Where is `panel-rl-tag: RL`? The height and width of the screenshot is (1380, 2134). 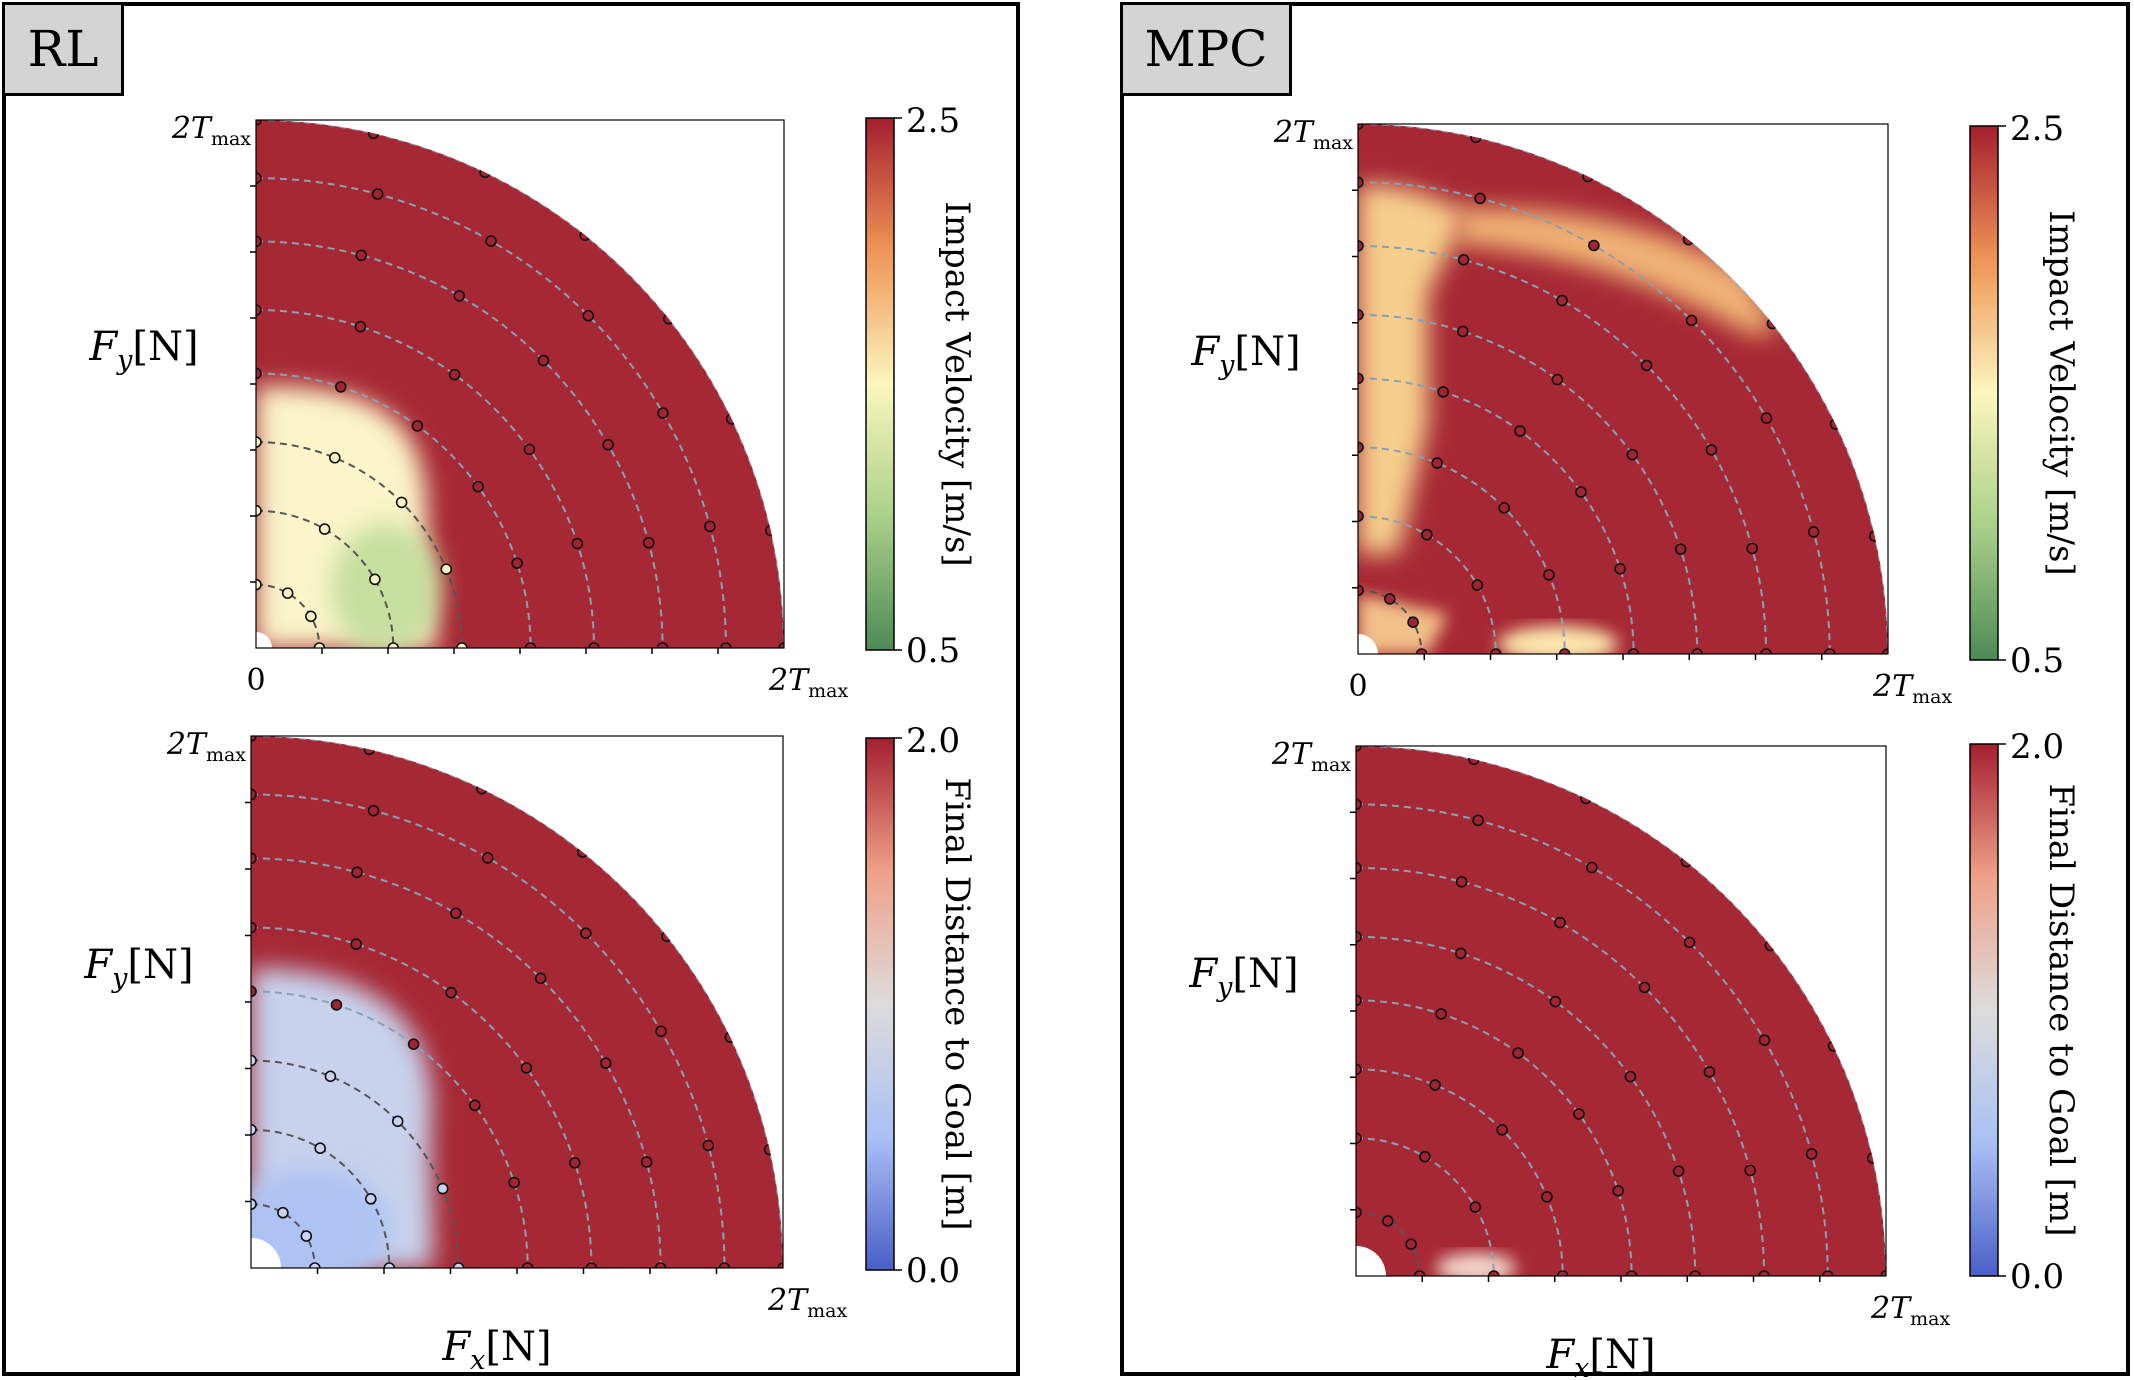
panel-rl-tag: RL is located at coordinates (63, 49).